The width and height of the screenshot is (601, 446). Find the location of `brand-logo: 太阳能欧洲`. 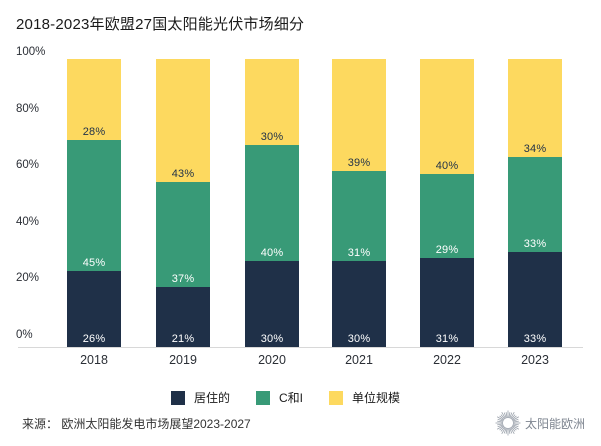

brand-logo: 太阳能欧洲 is located at coordinates (540, 423).